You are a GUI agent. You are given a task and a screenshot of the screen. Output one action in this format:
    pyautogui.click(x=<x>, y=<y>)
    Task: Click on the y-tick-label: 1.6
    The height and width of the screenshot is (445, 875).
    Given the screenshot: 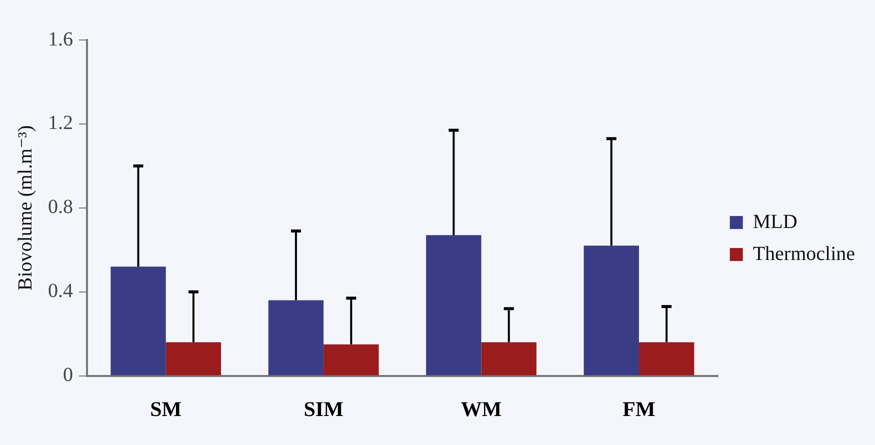 What is the action you would take?
    pyautogui.click(x=60, y=39)
    